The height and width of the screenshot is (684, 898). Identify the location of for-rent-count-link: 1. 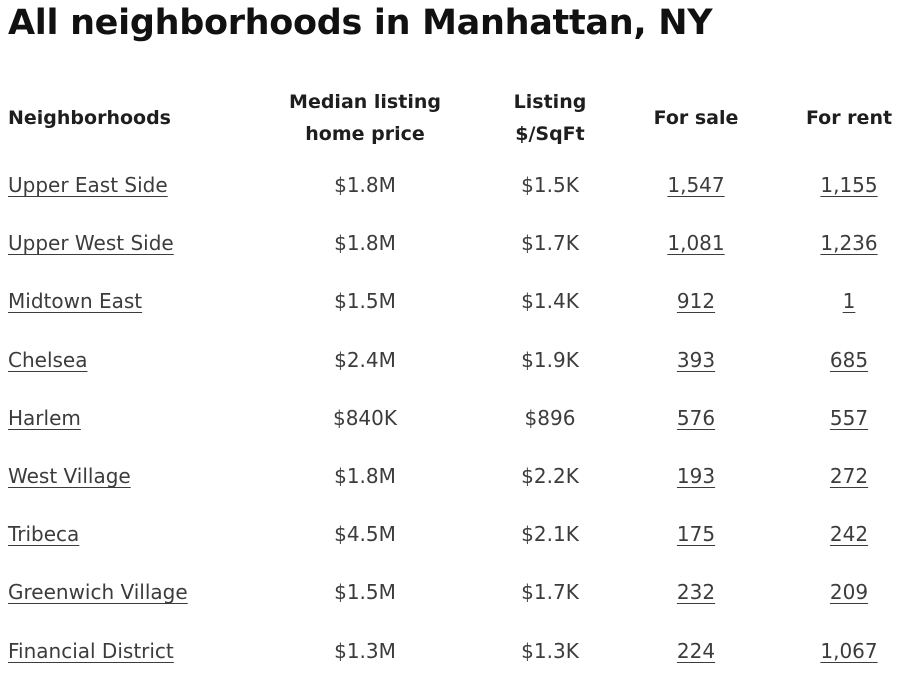
(849, 301).